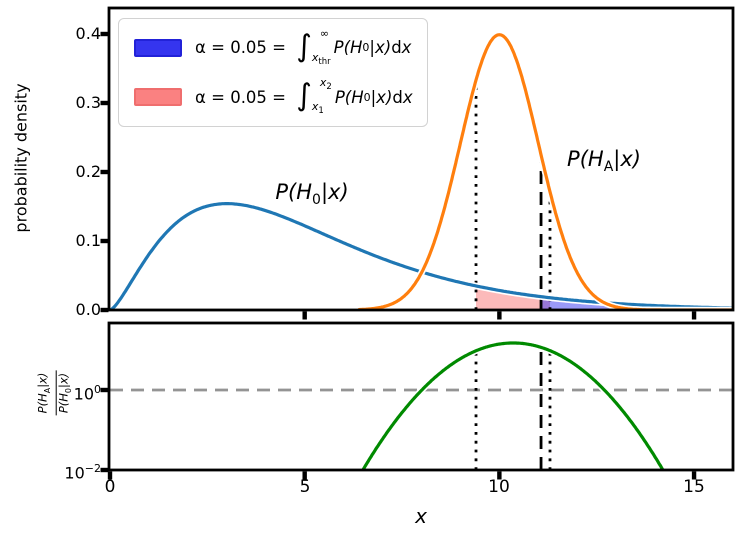 The width and height of the screenshot is (742, 547). I want to click on ratio-curve, so click(513, 406).